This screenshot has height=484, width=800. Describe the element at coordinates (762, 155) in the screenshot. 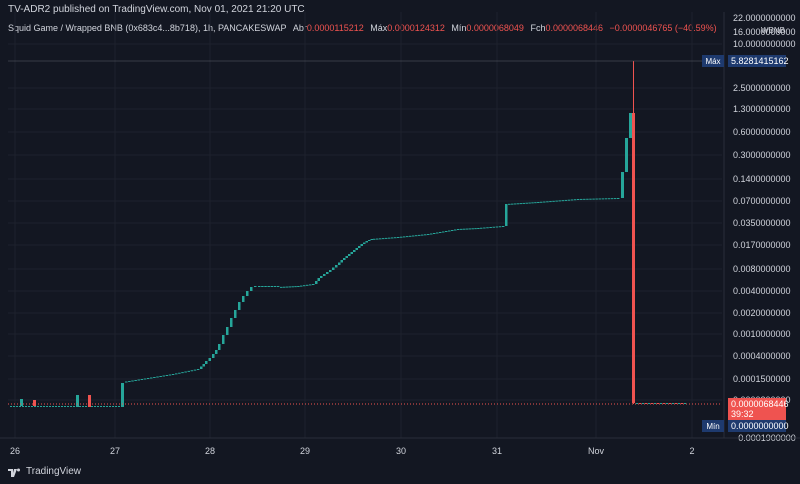

I see `y-tick-label: 0.3000000000` at that location.